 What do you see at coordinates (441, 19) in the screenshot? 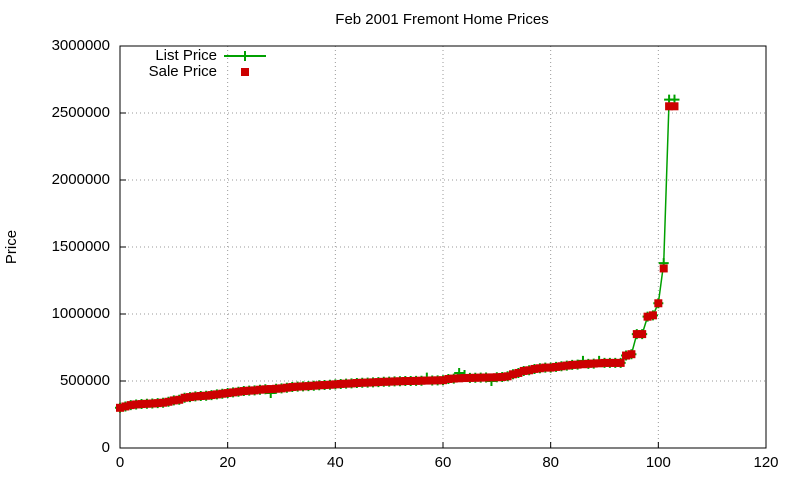
I see `chart-title: Feb 2001 Fremont Home Prices` at bounding box center [441, 19].